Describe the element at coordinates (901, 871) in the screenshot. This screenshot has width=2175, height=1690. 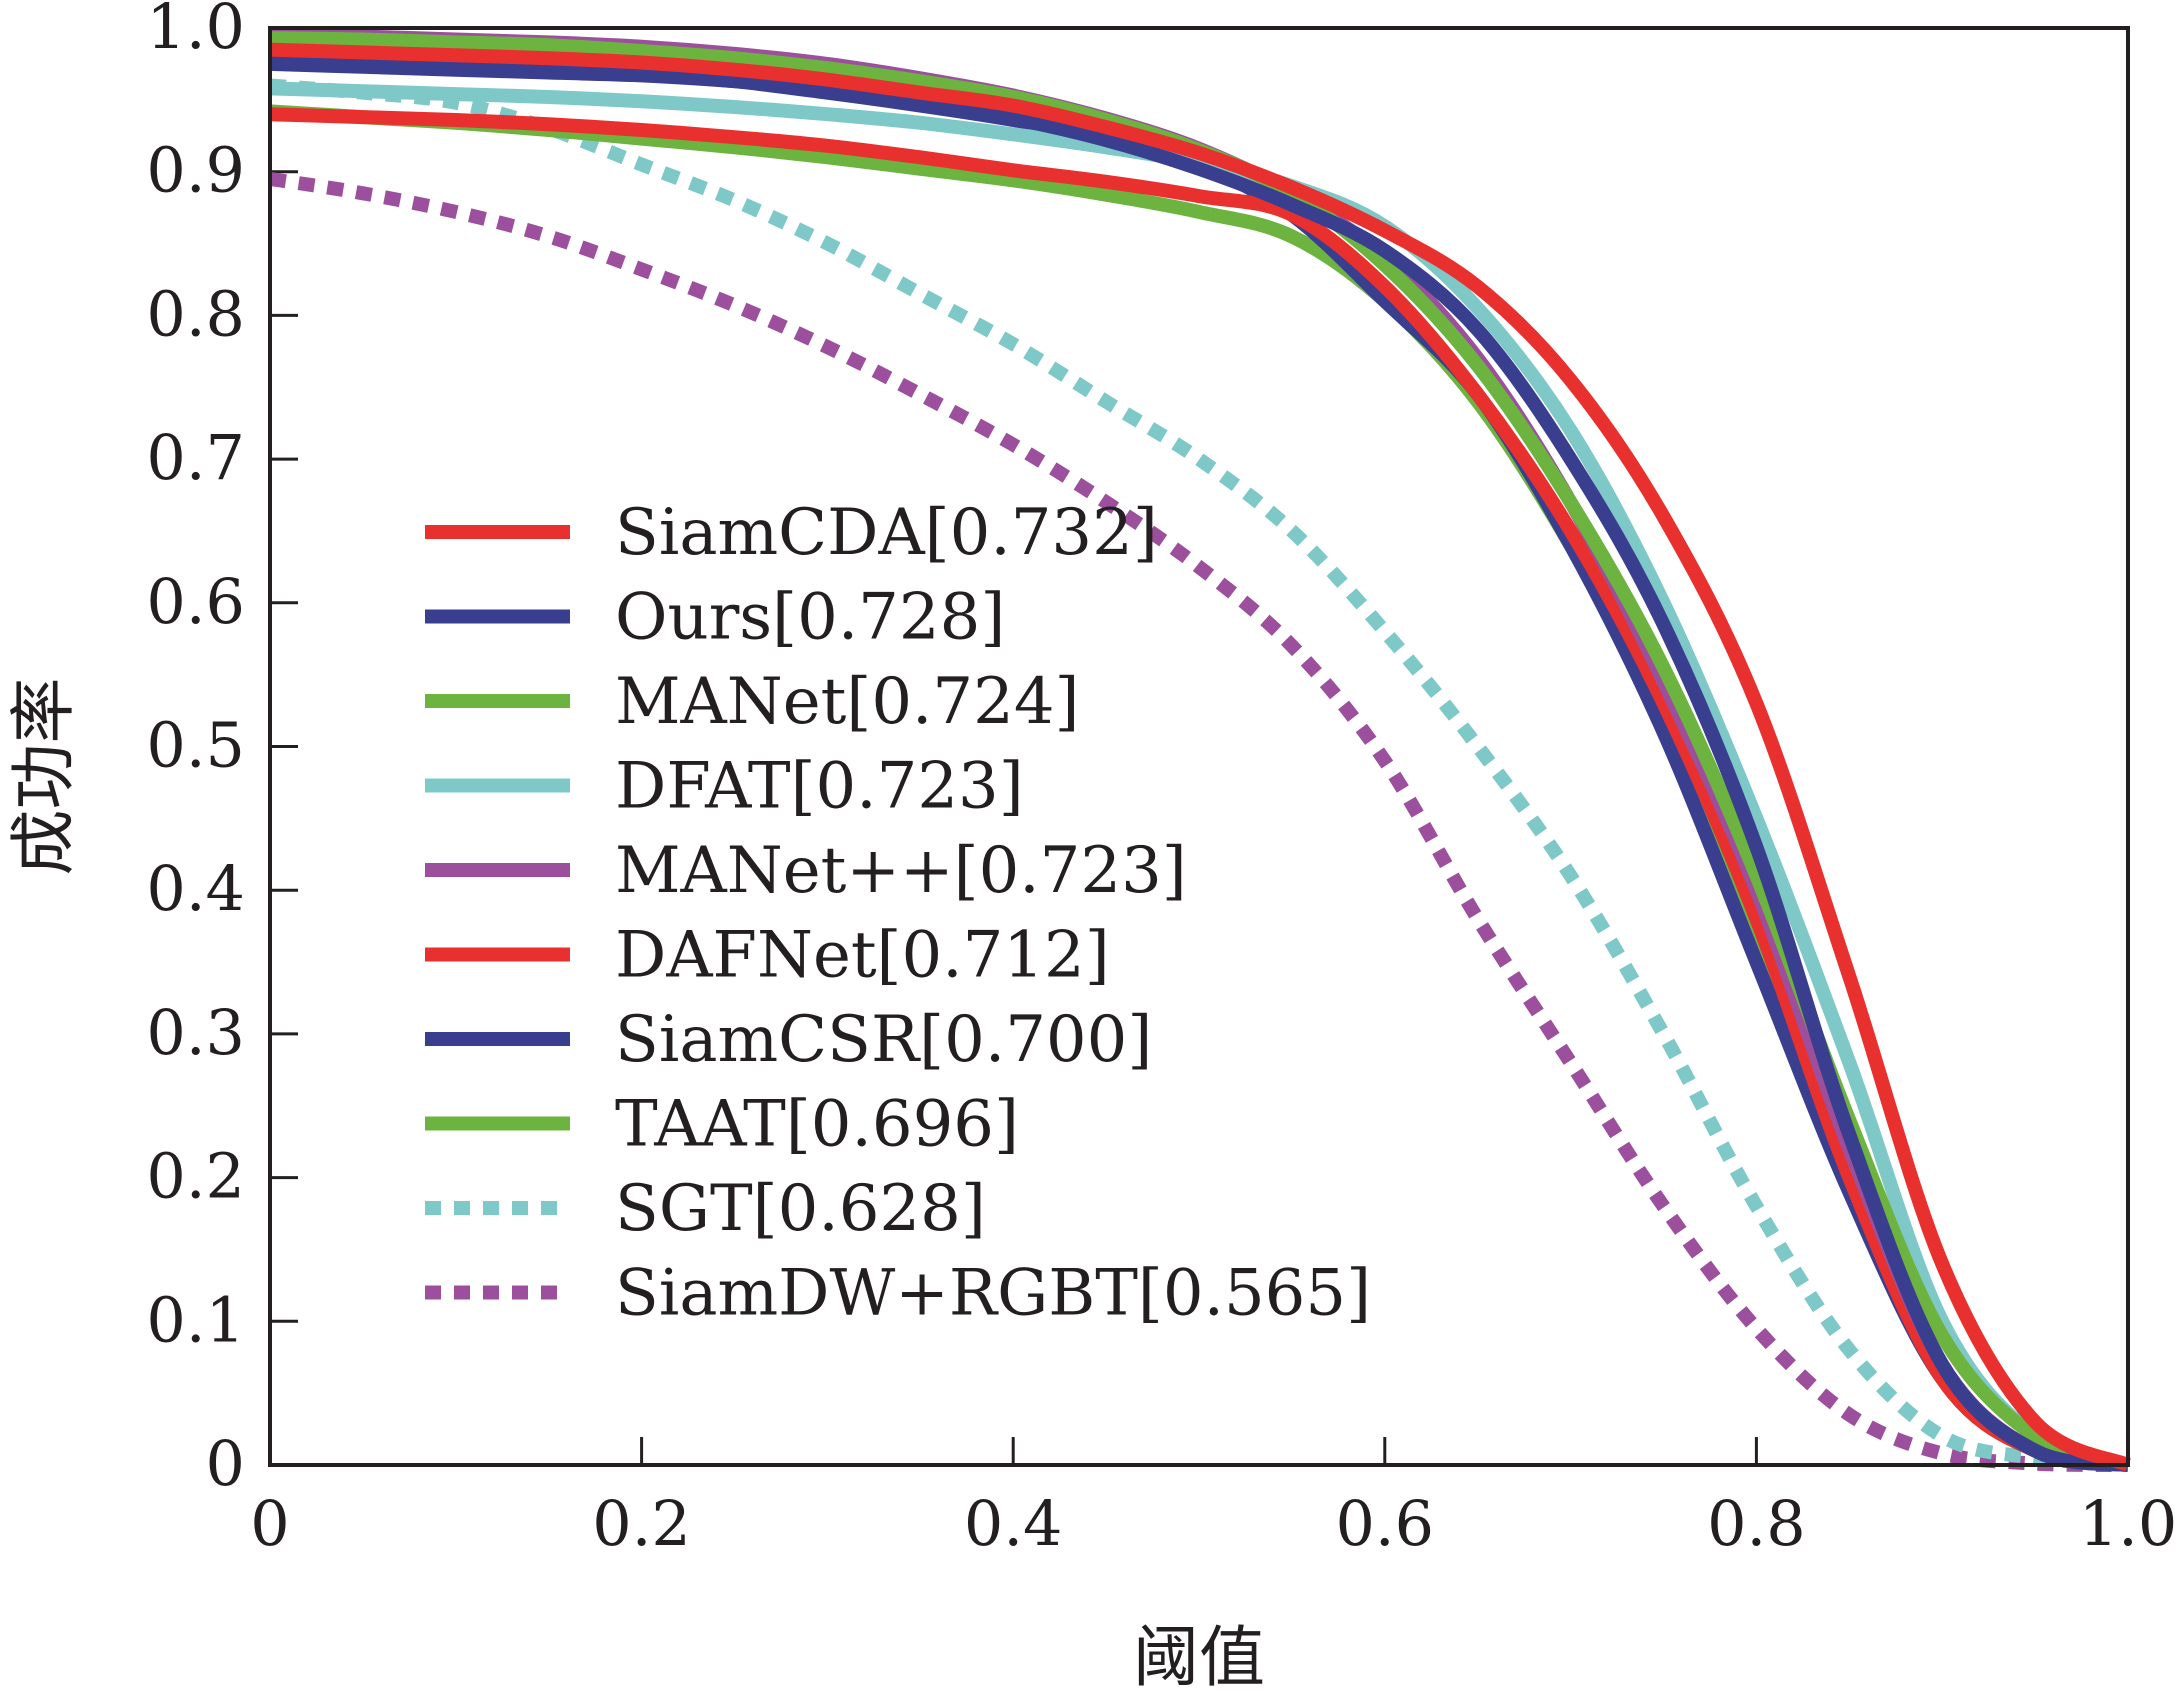
I see `legend-label: MANet++[0.723]` at that location.